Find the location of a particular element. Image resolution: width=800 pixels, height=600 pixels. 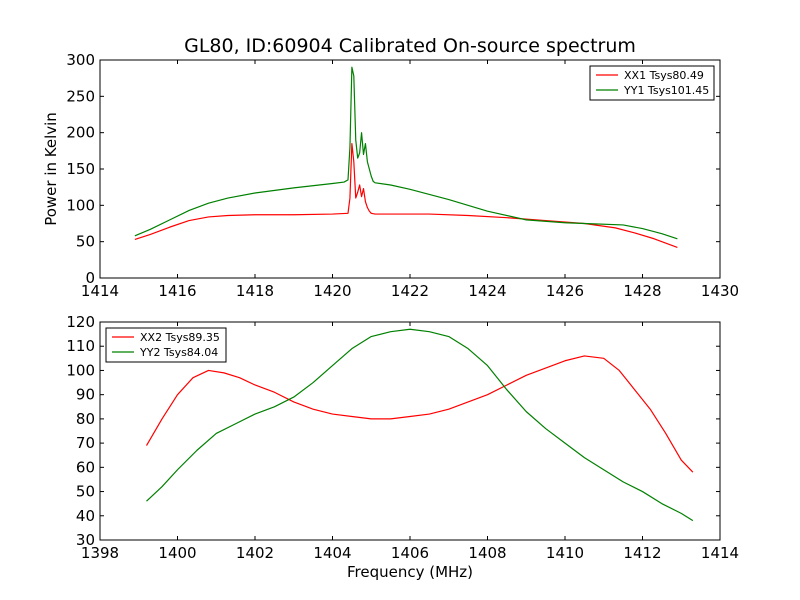

y-tick-label: 150 is located at coordinates (80, 169).